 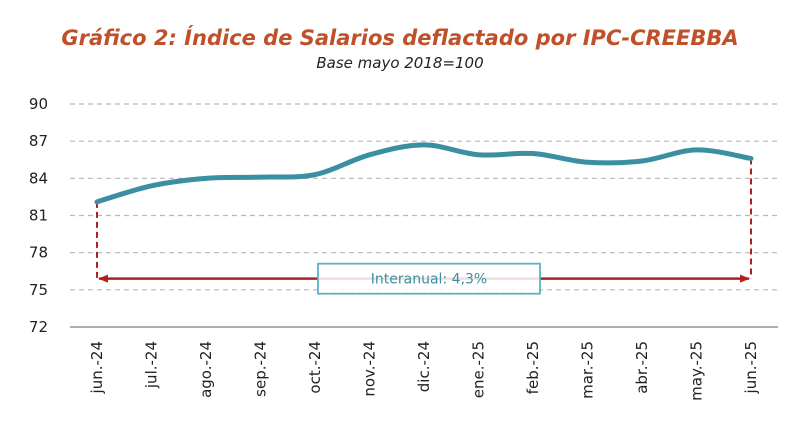 I want to click on y-tick-label: 90, so click(x=38, y=104).